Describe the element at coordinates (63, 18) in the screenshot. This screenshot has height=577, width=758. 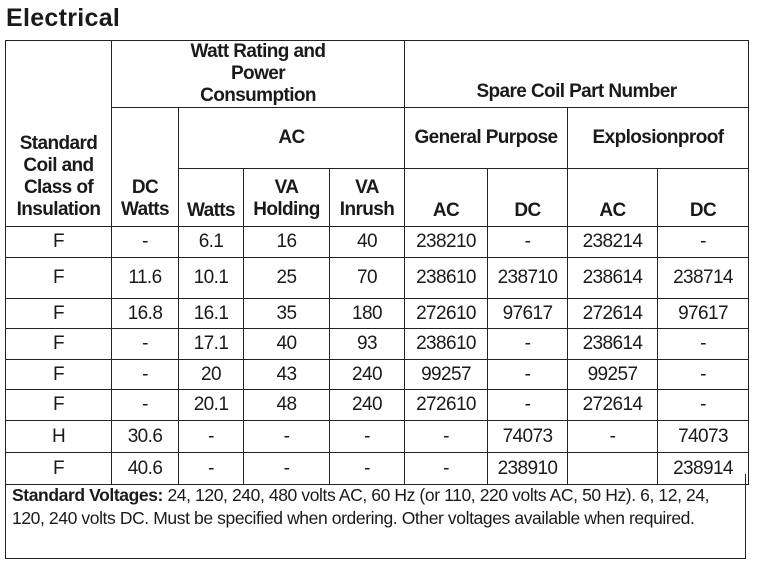
I see `section-title: Electrical` at that location.